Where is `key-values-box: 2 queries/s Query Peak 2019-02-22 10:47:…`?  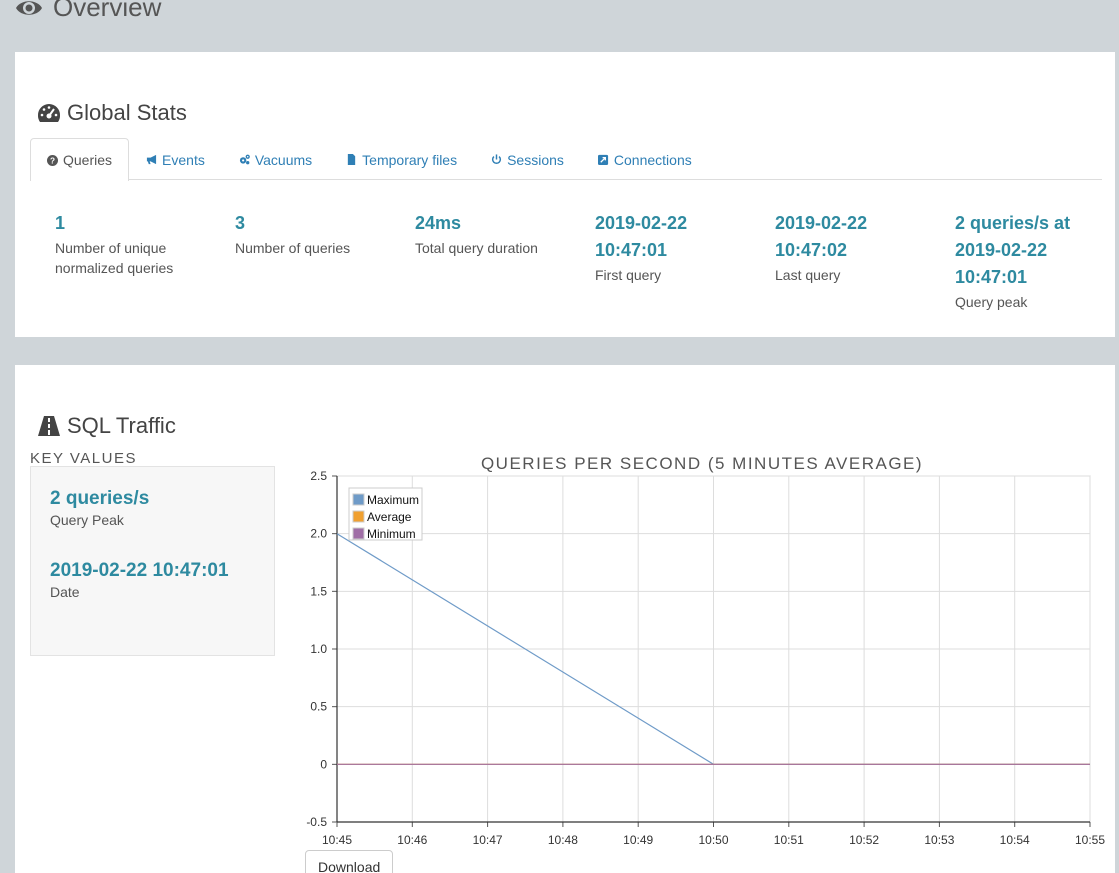 key-values-box: 2 queries/s Query Peak 2019-02-22 10:47:… is located at coordinates (152, 561).